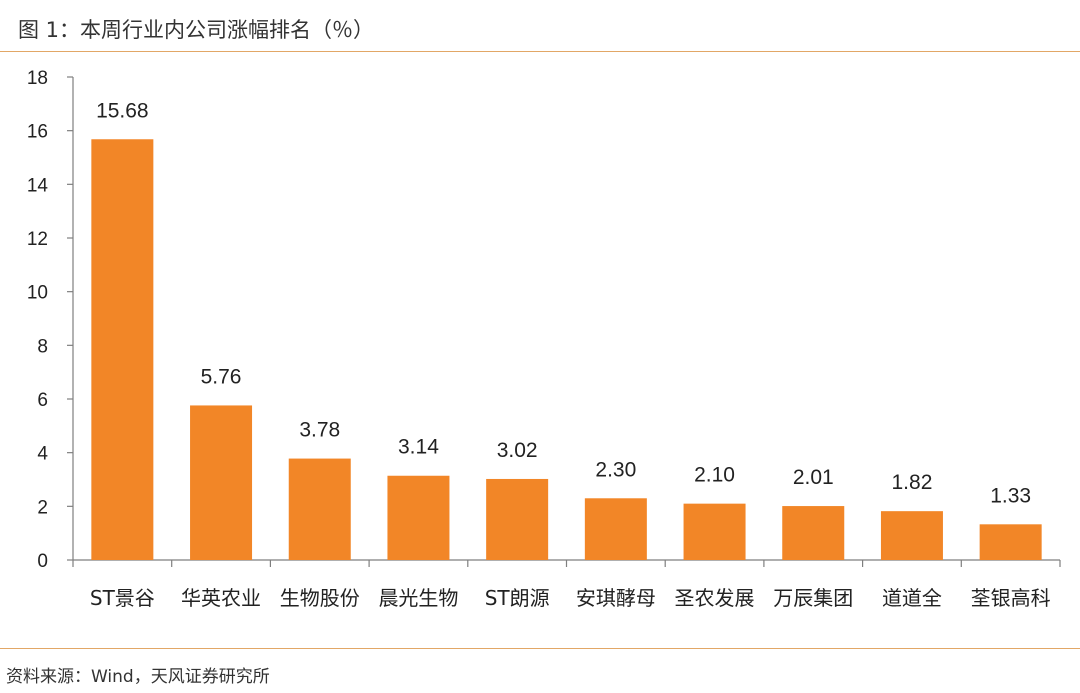  Describe the element at coordinates (418, 598) in the screenshot. I see `x-tick-label: 晨光生物` at that location.